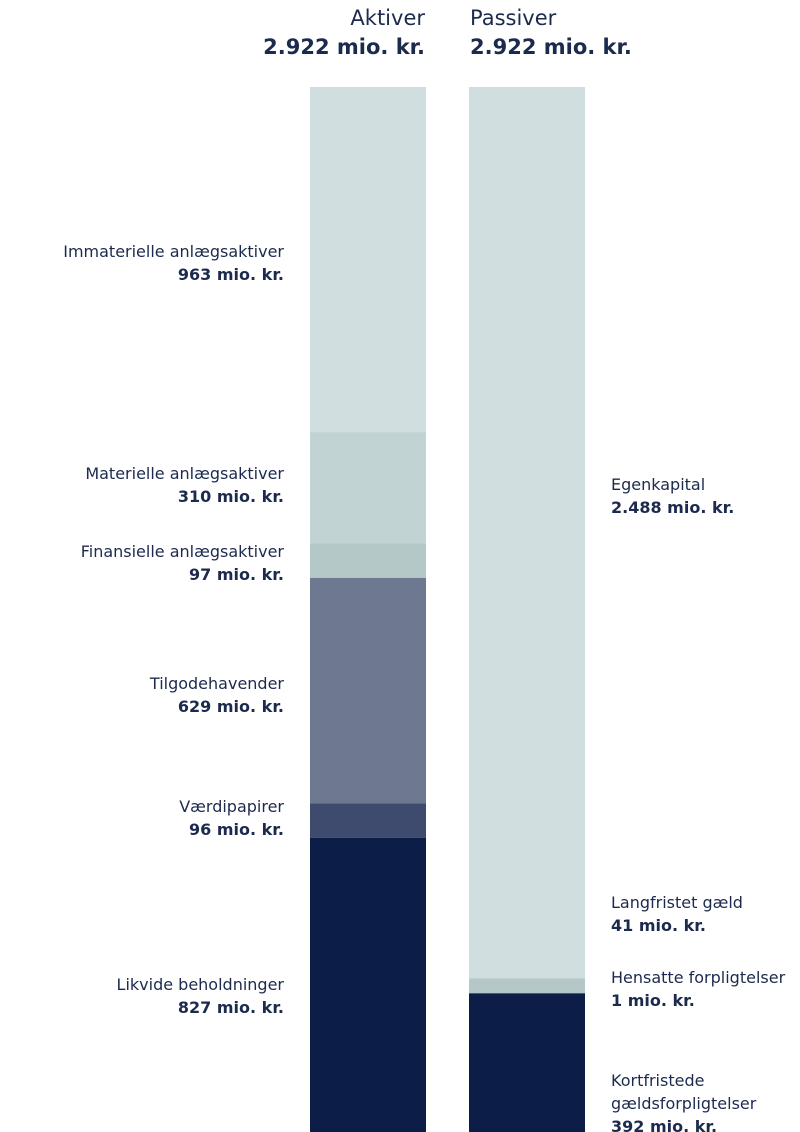 The height and width of the screenshot is (1132, 800). I want to click on segment-name: Hensatte forpligtelser, so click(698, 977).